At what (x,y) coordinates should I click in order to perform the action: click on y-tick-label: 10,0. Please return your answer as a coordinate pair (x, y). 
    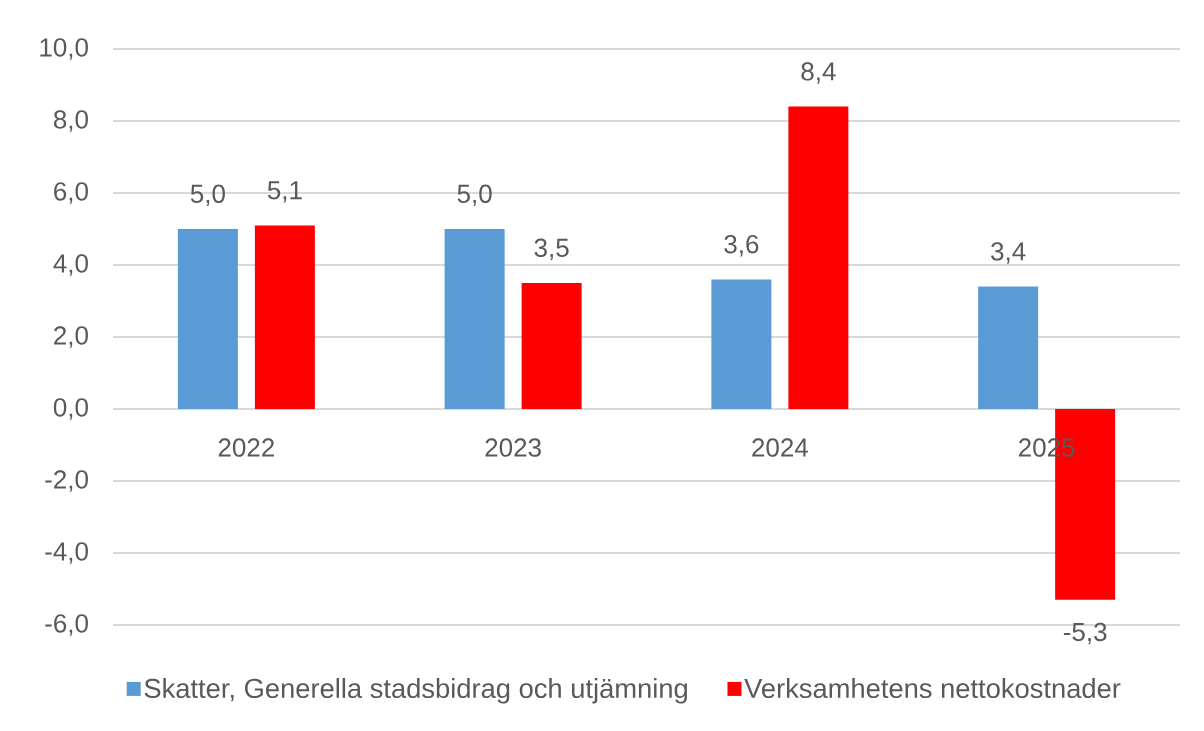
    Looking at the image, I should click on (64, 49).